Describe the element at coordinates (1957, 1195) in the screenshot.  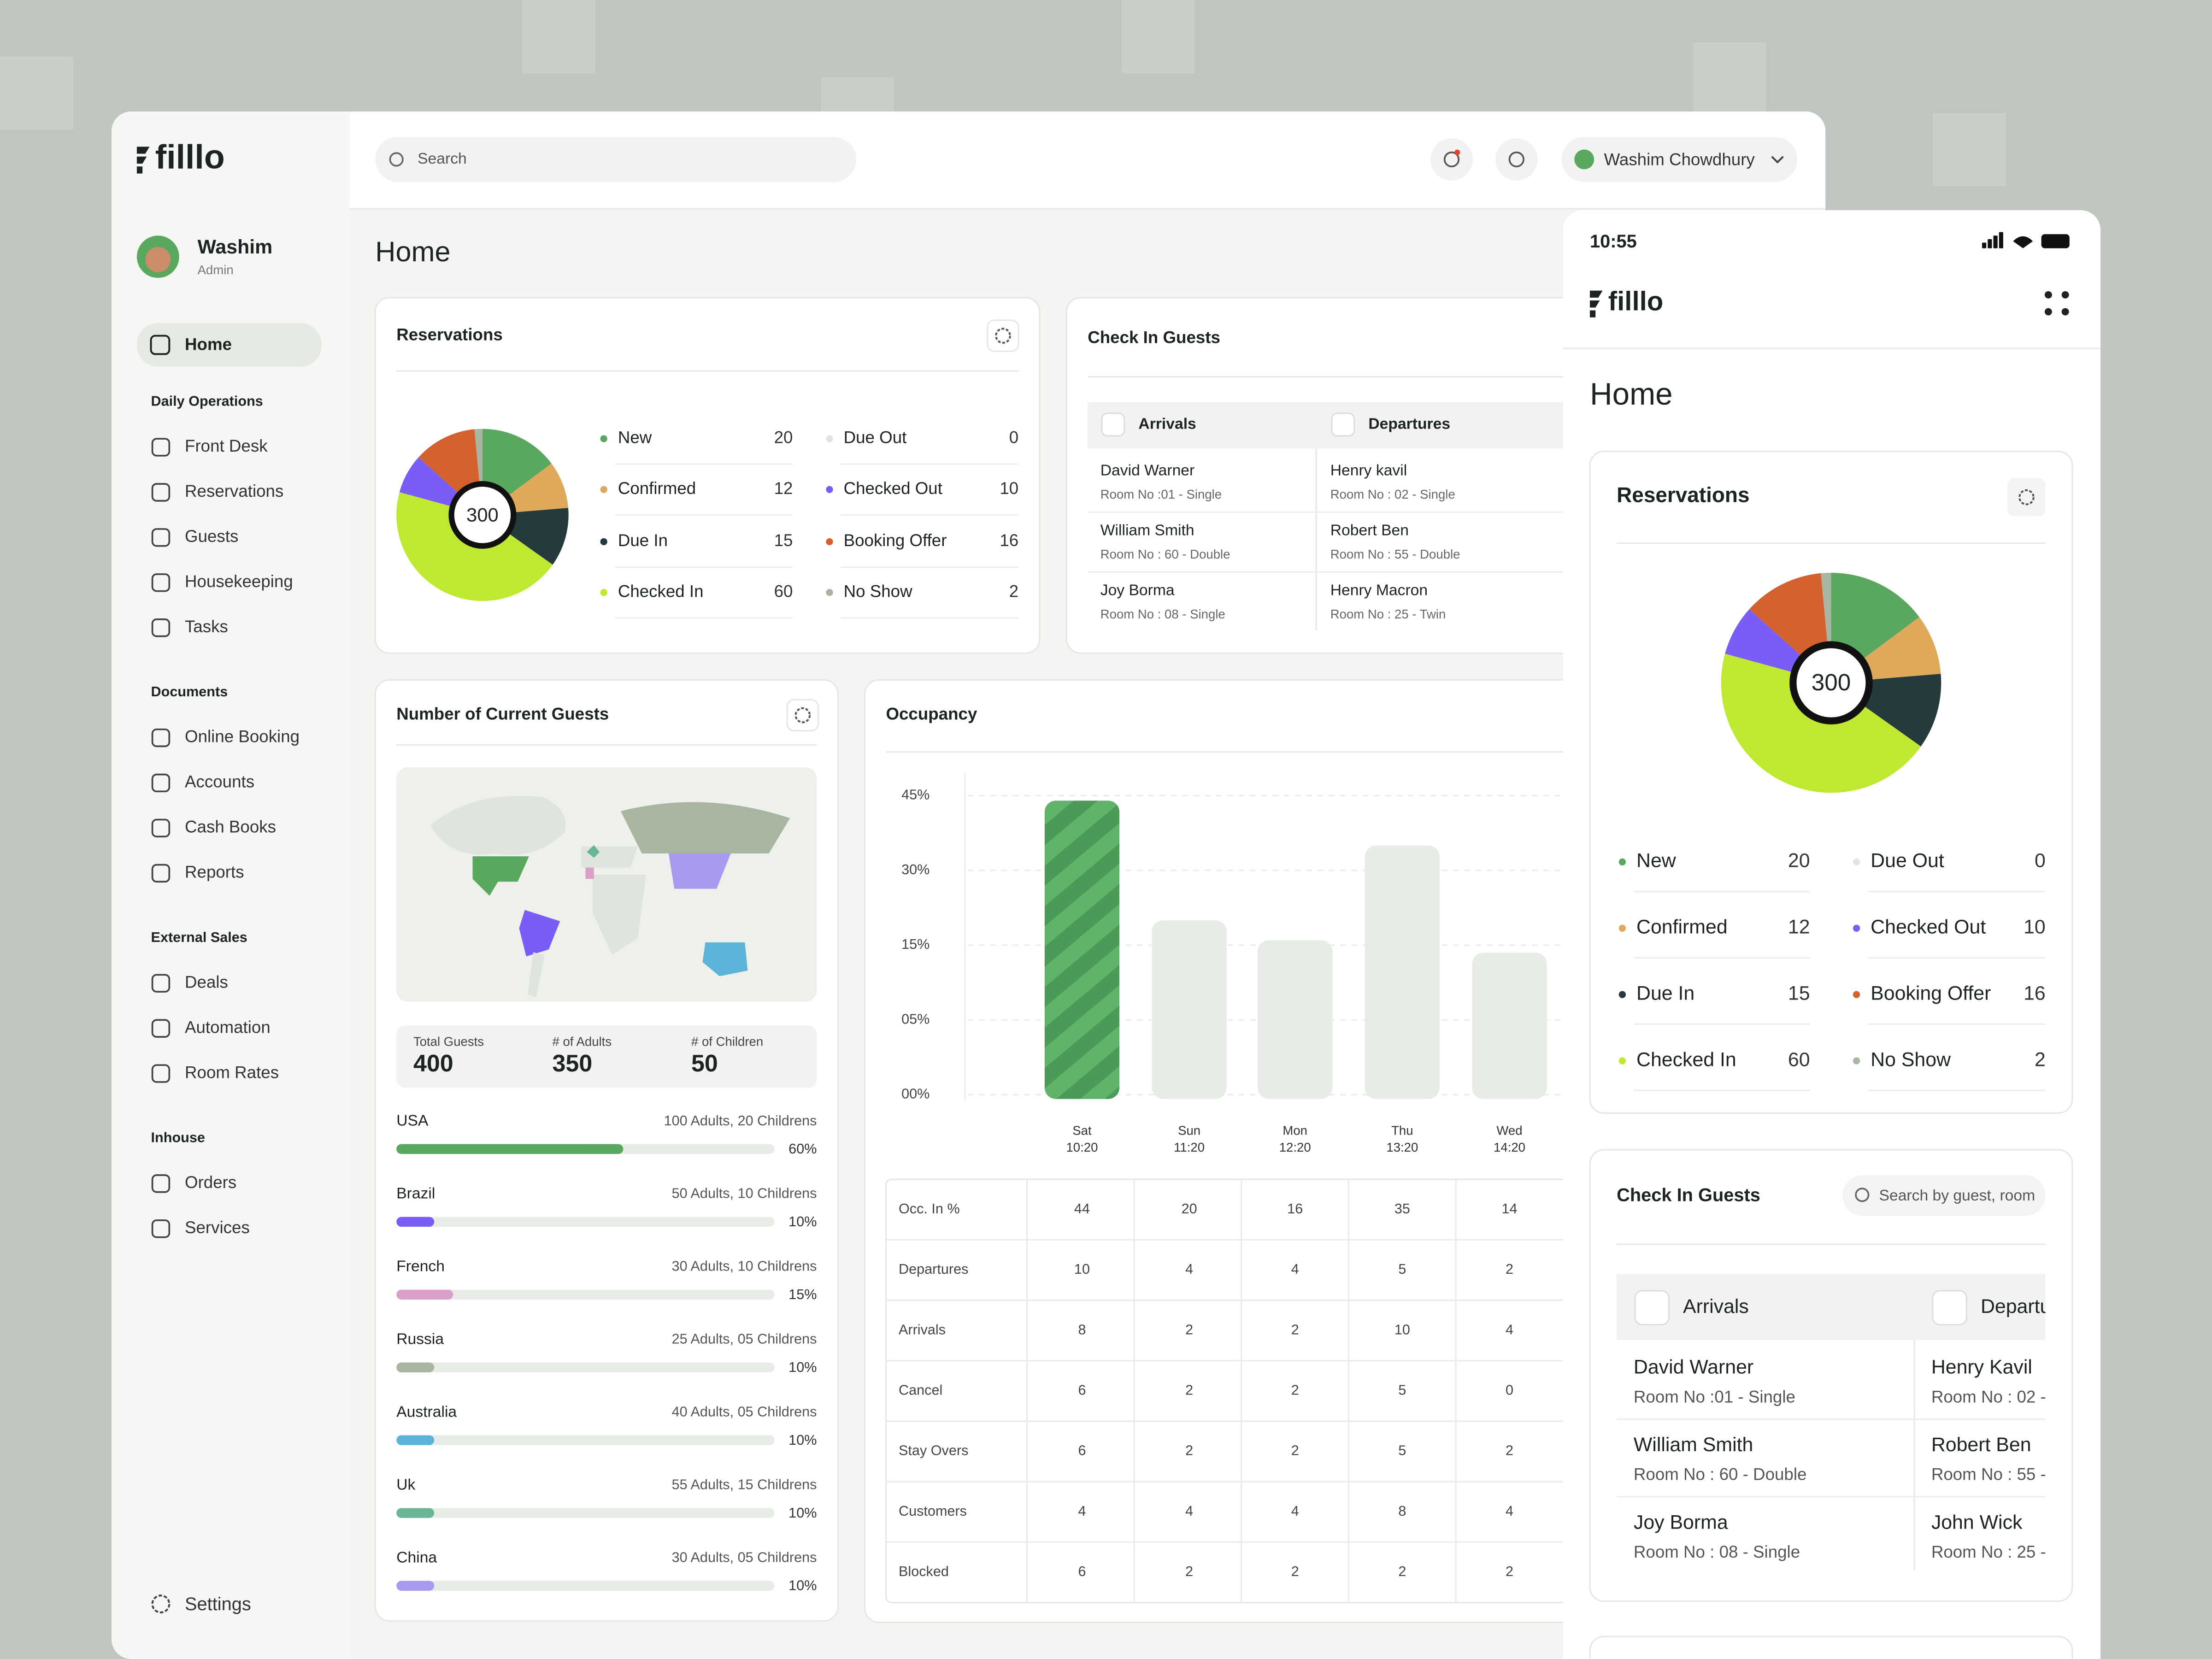
I see `search-placeholder: Search by guest, room` at that location.